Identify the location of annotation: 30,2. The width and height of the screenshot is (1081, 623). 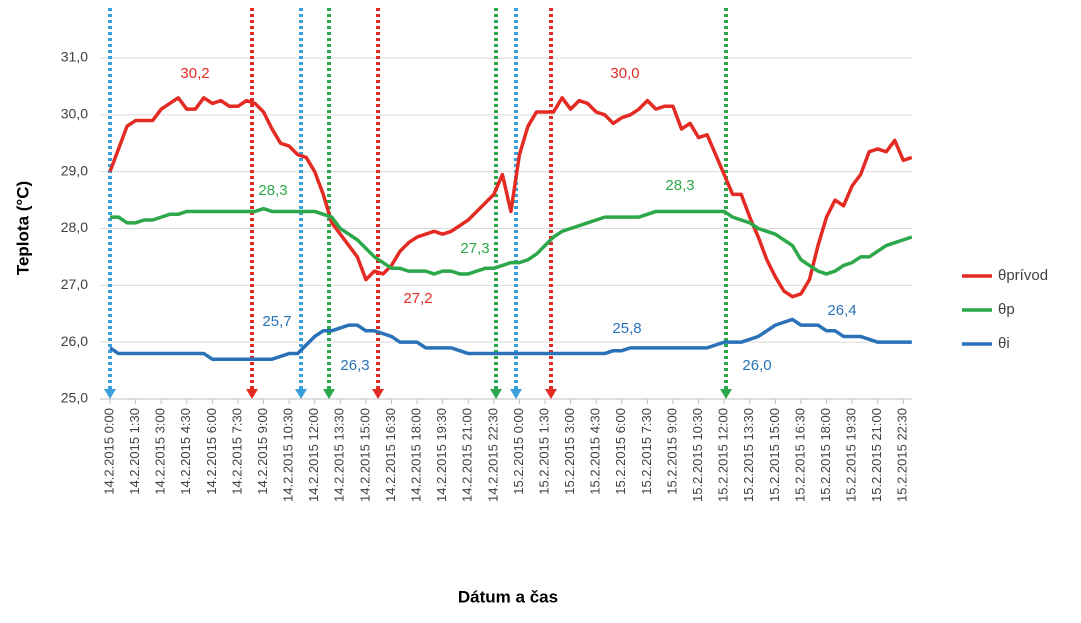
(194, 73).